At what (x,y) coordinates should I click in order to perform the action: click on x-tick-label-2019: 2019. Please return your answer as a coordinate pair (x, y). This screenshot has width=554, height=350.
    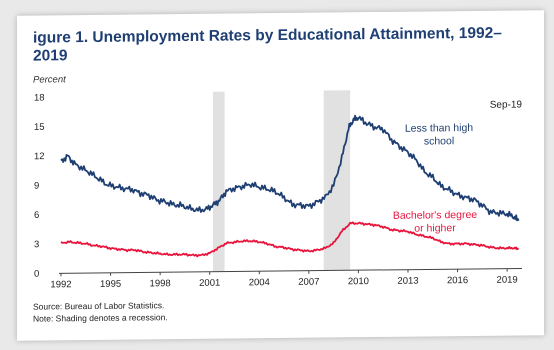
    Looking at the image, I should click on (507, 280).